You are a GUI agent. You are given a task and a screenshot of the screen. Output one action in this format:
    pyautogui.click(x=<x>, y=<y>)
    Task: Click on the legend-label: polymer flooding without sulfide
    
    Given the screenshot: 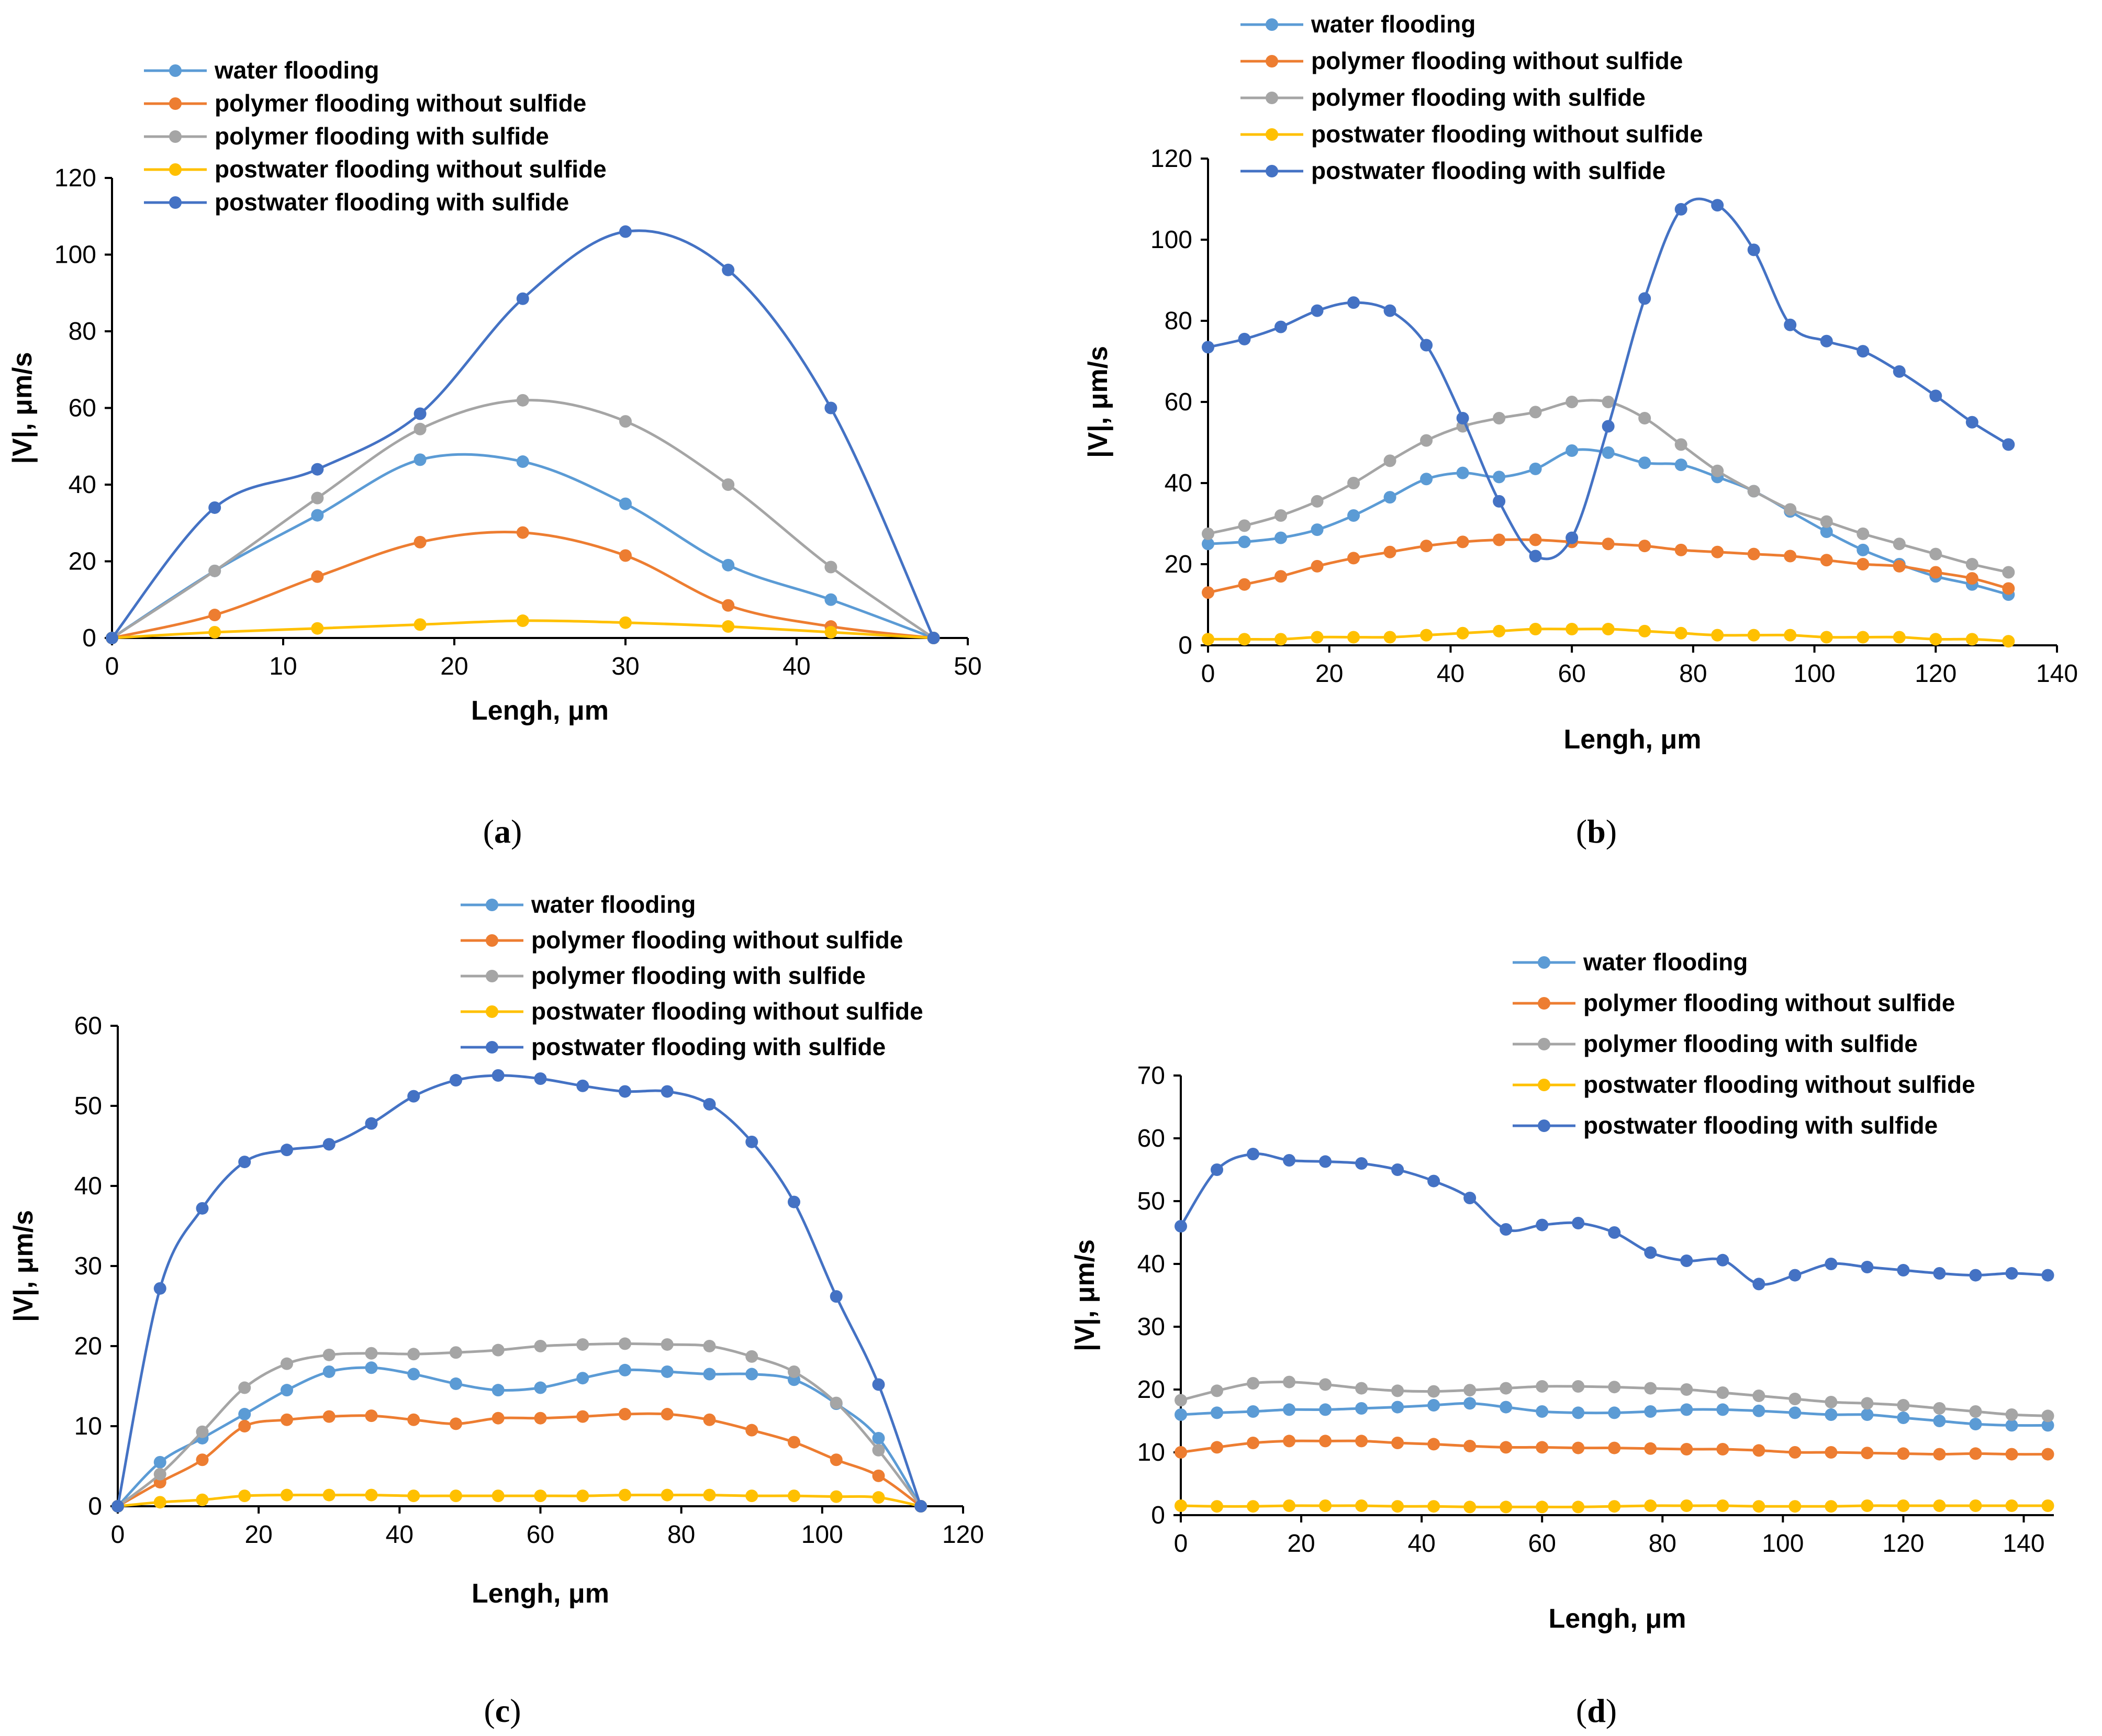 What is the action you would take?
    pyautogui.click(x=717, y=940)
    